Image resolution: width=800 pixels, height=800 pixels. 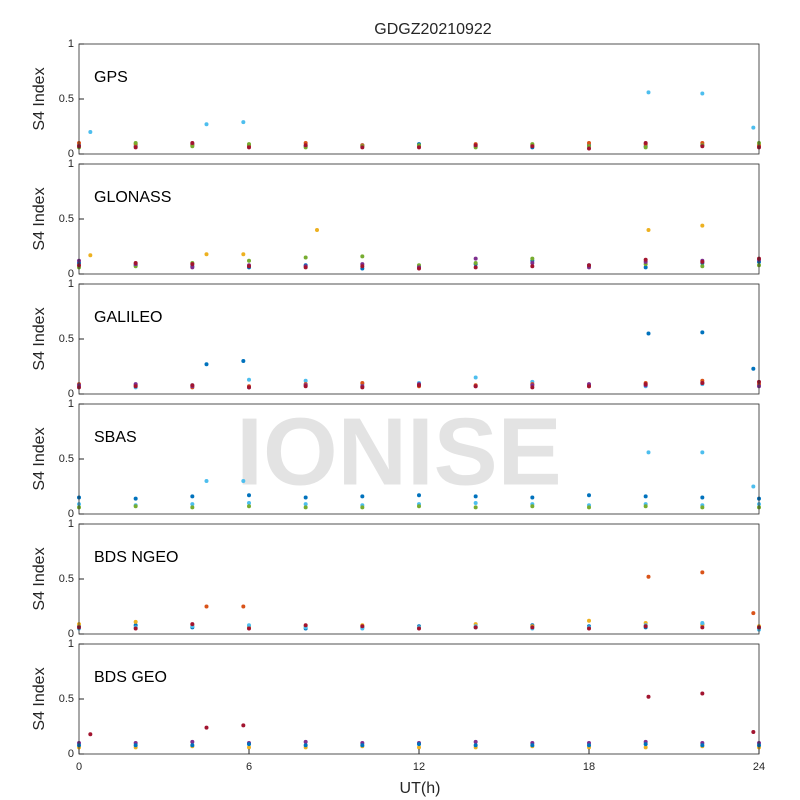 What do you see at coordinates (249, 767) in the screenshot?
I see `x-tick-label: 6` at bounding box center [249, 767].